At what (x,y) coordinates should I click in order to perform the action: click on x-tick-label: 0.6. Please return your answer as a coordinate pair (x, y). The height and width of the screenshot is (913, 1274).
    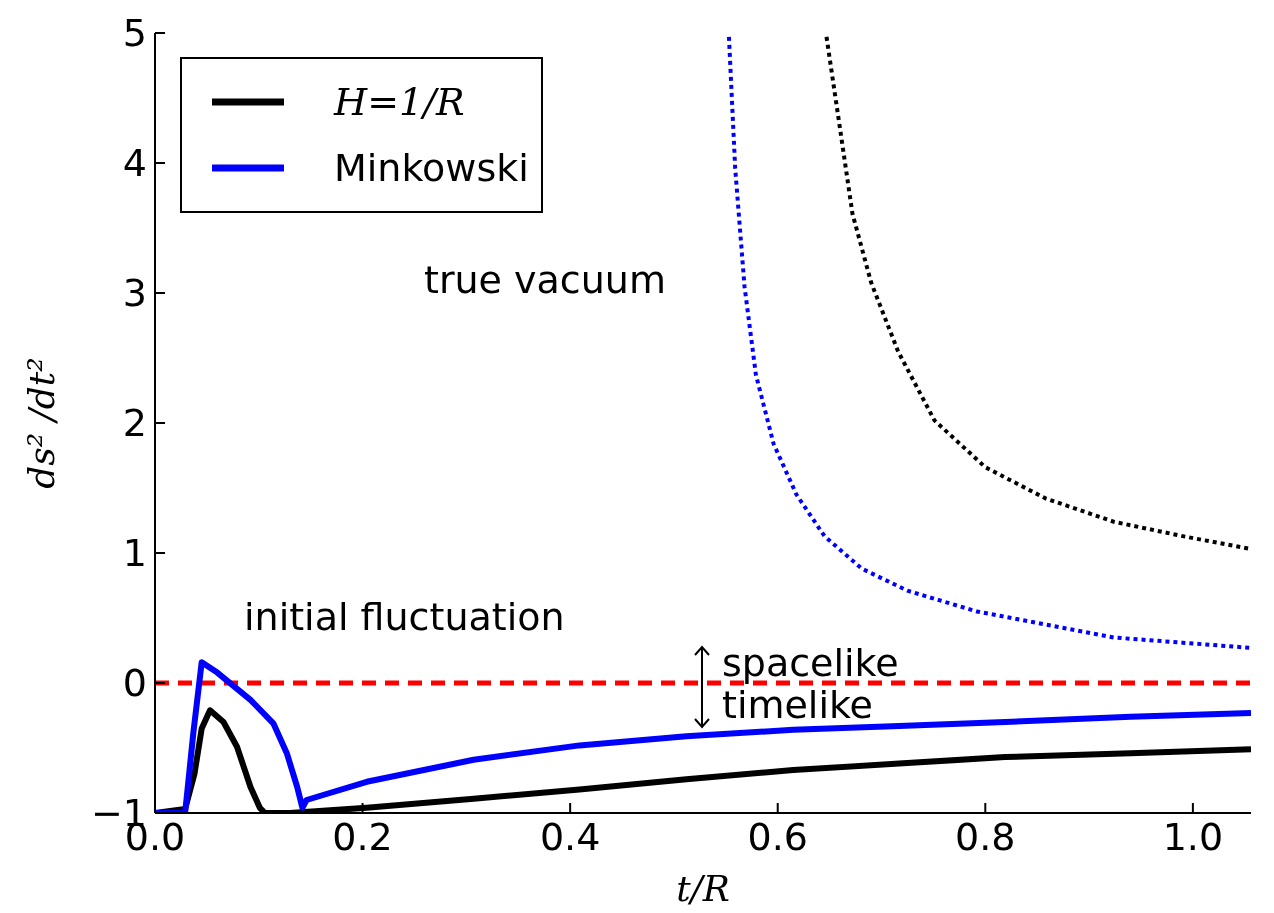
    Looking at the image, I should click on (777, 836).